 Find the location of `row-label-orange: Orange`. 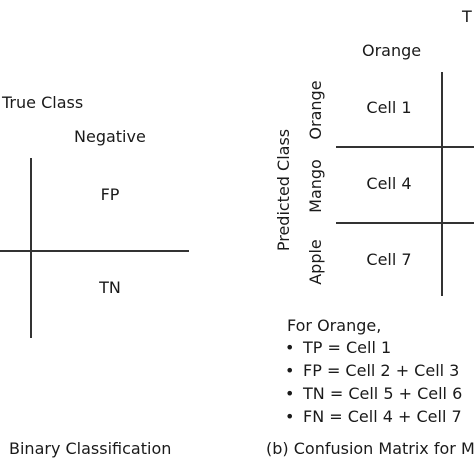

row-label-orange: Orange is located at coordinates (315, 110).